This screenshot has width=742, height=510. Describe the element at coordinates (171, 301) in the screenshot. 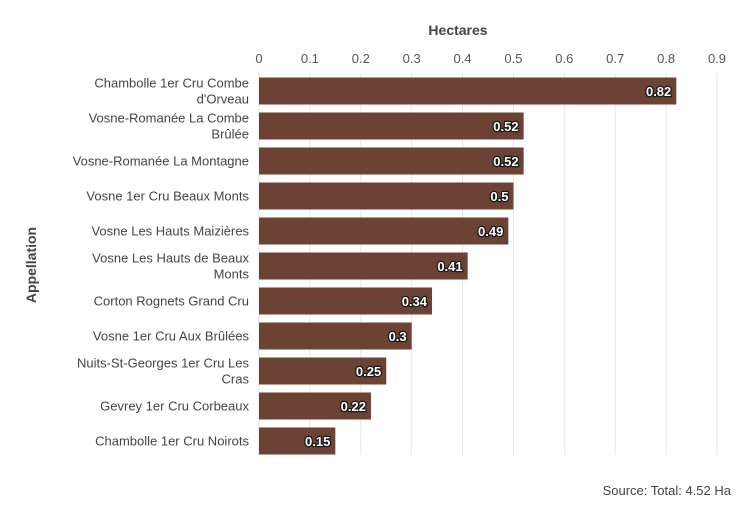

I see `category-label: Corton Rognets Grand Cru` at that location.